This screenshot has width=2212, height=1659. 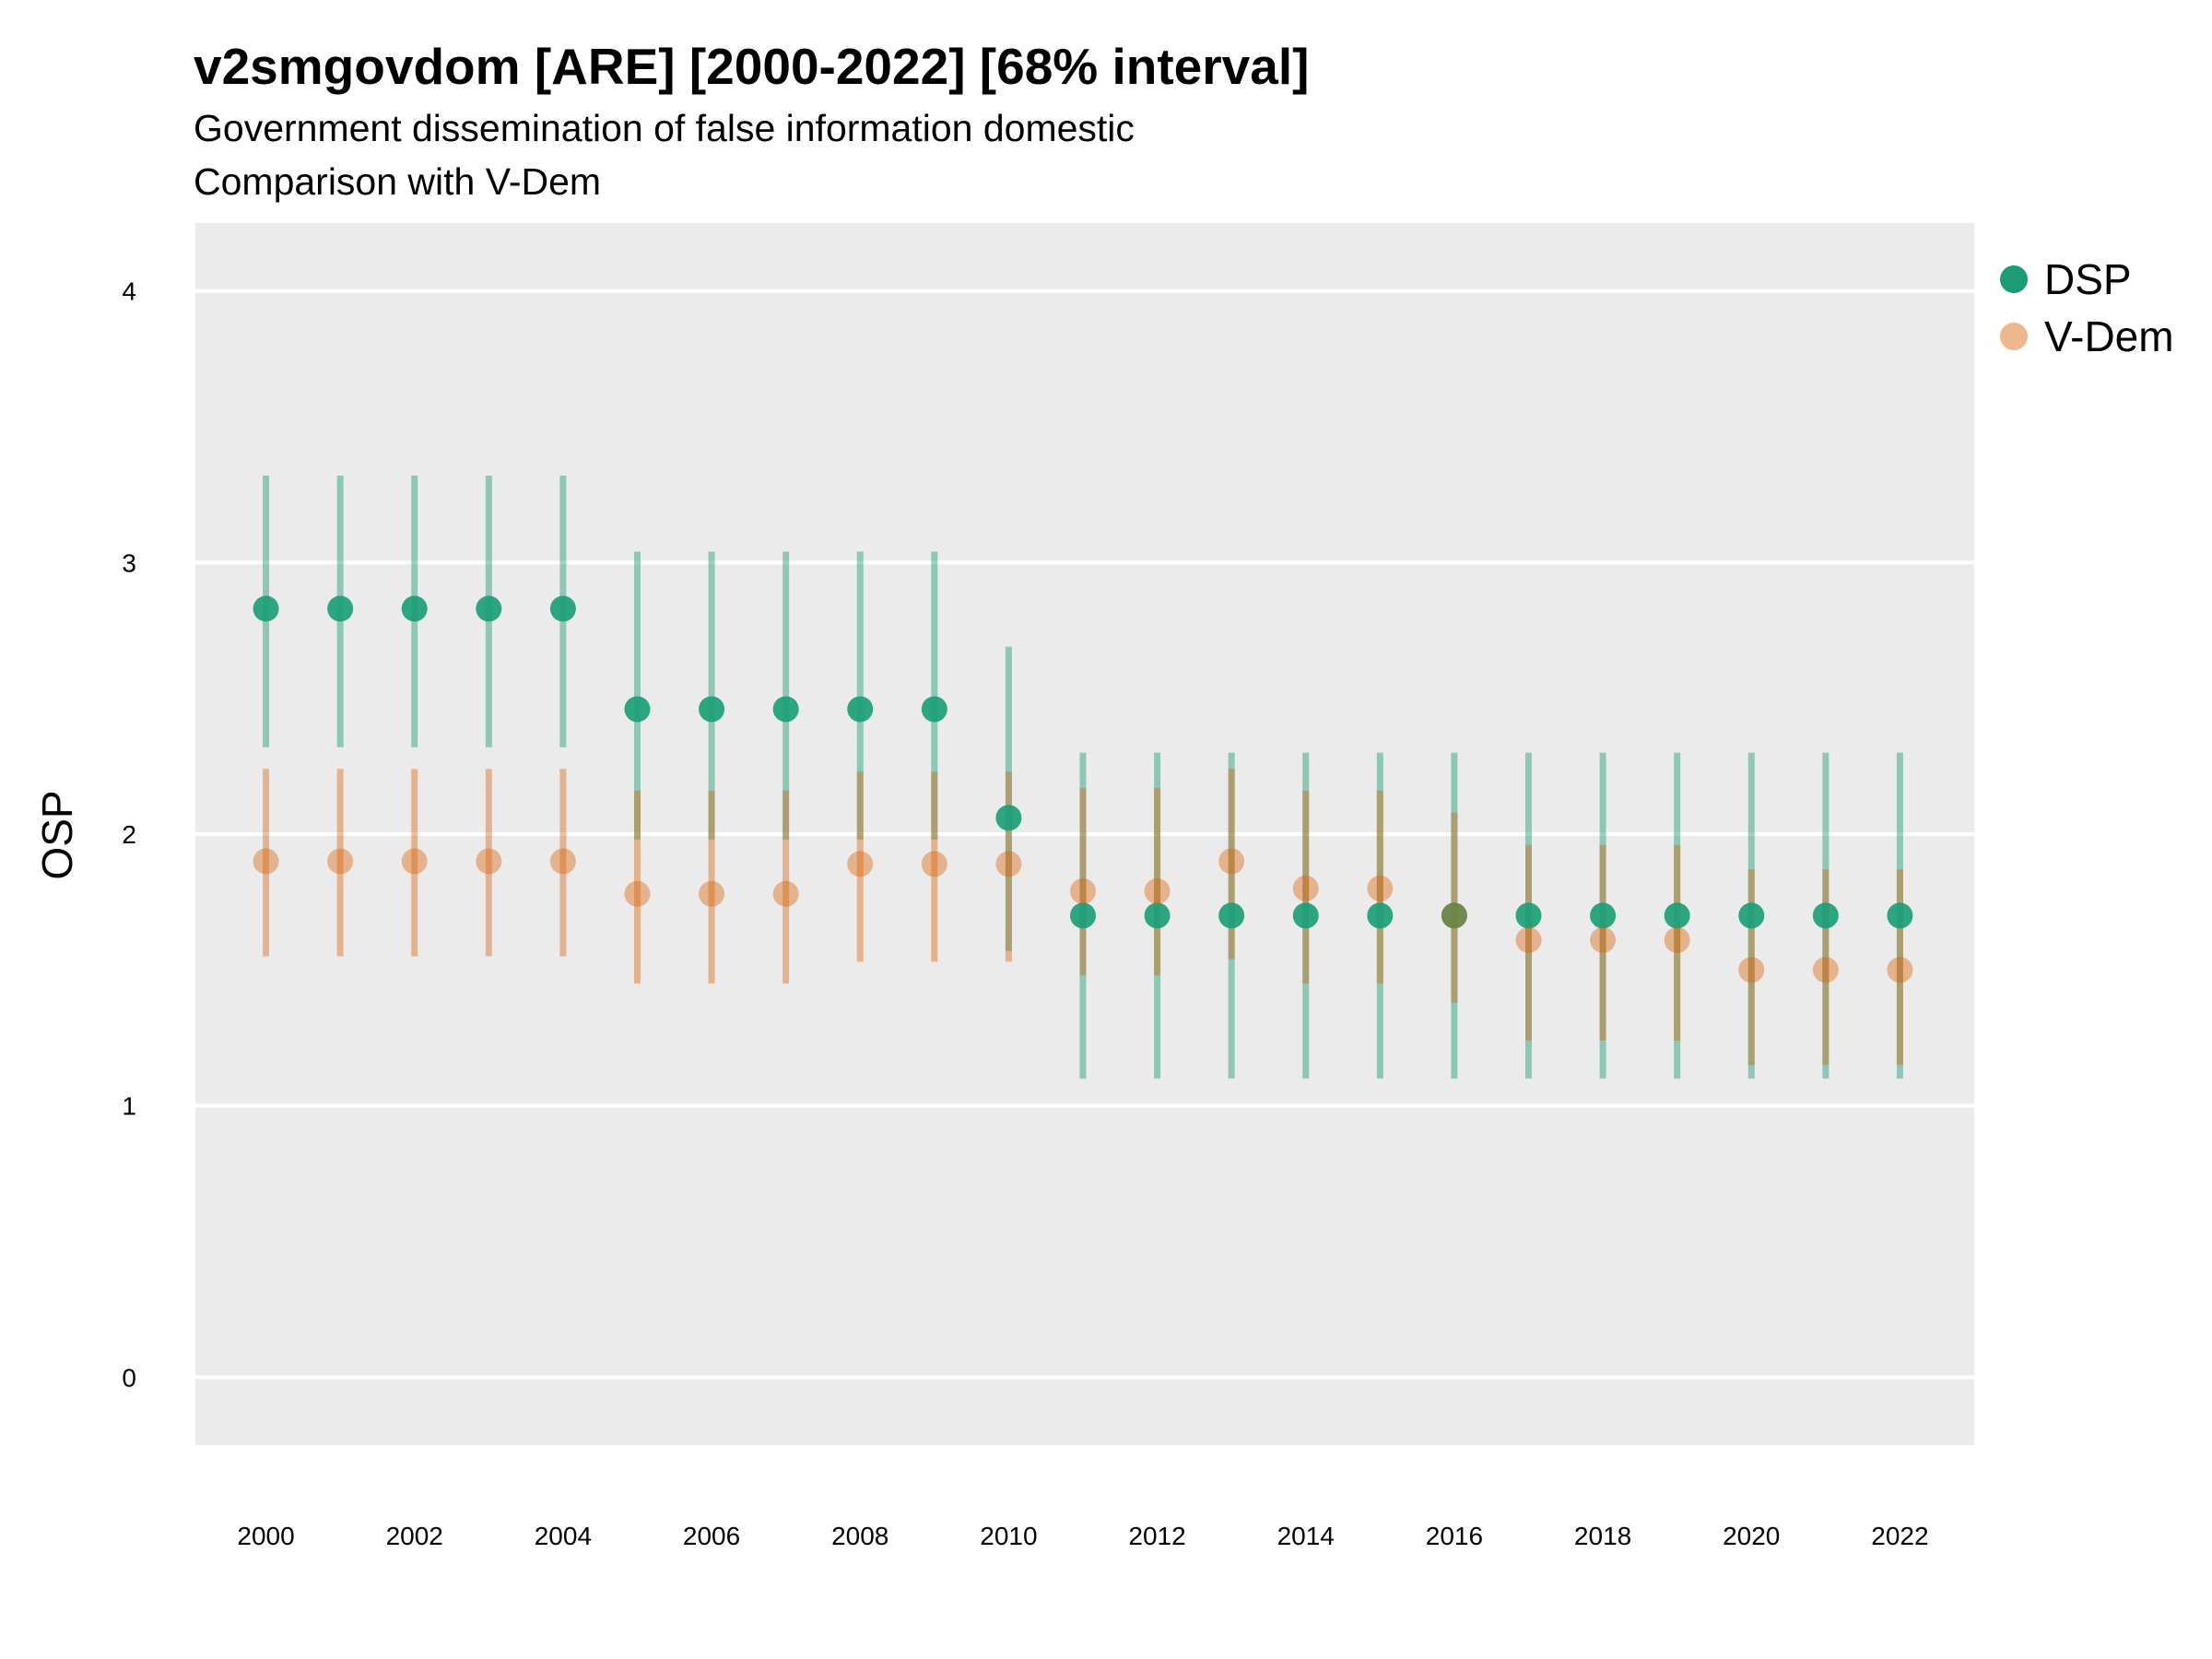 What do you see at coordinates (57, 834) in the screenshot?
I see `y-axis-label: OSP` at bounding box center [57, 834].